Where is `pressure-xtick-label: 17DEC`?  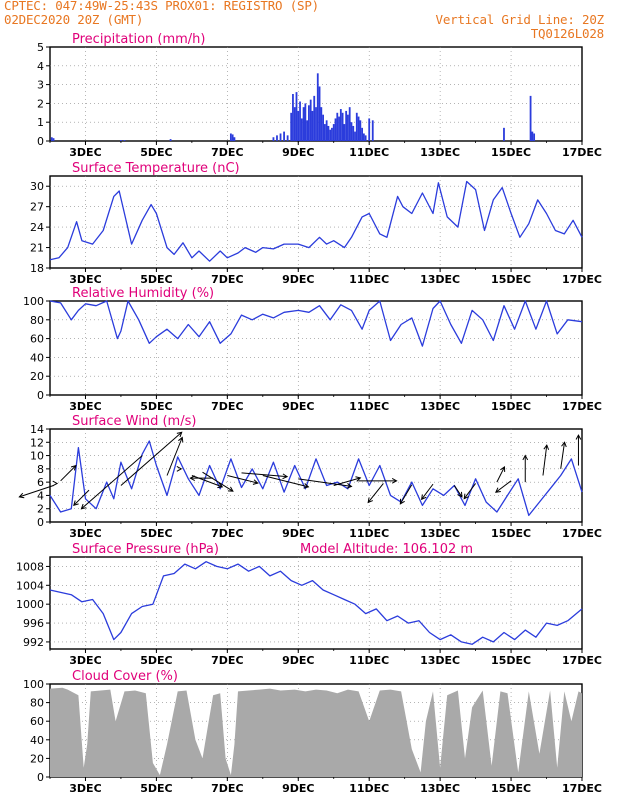
pressure-xtick-label: 17DEC is located at coordinates (582, 660).